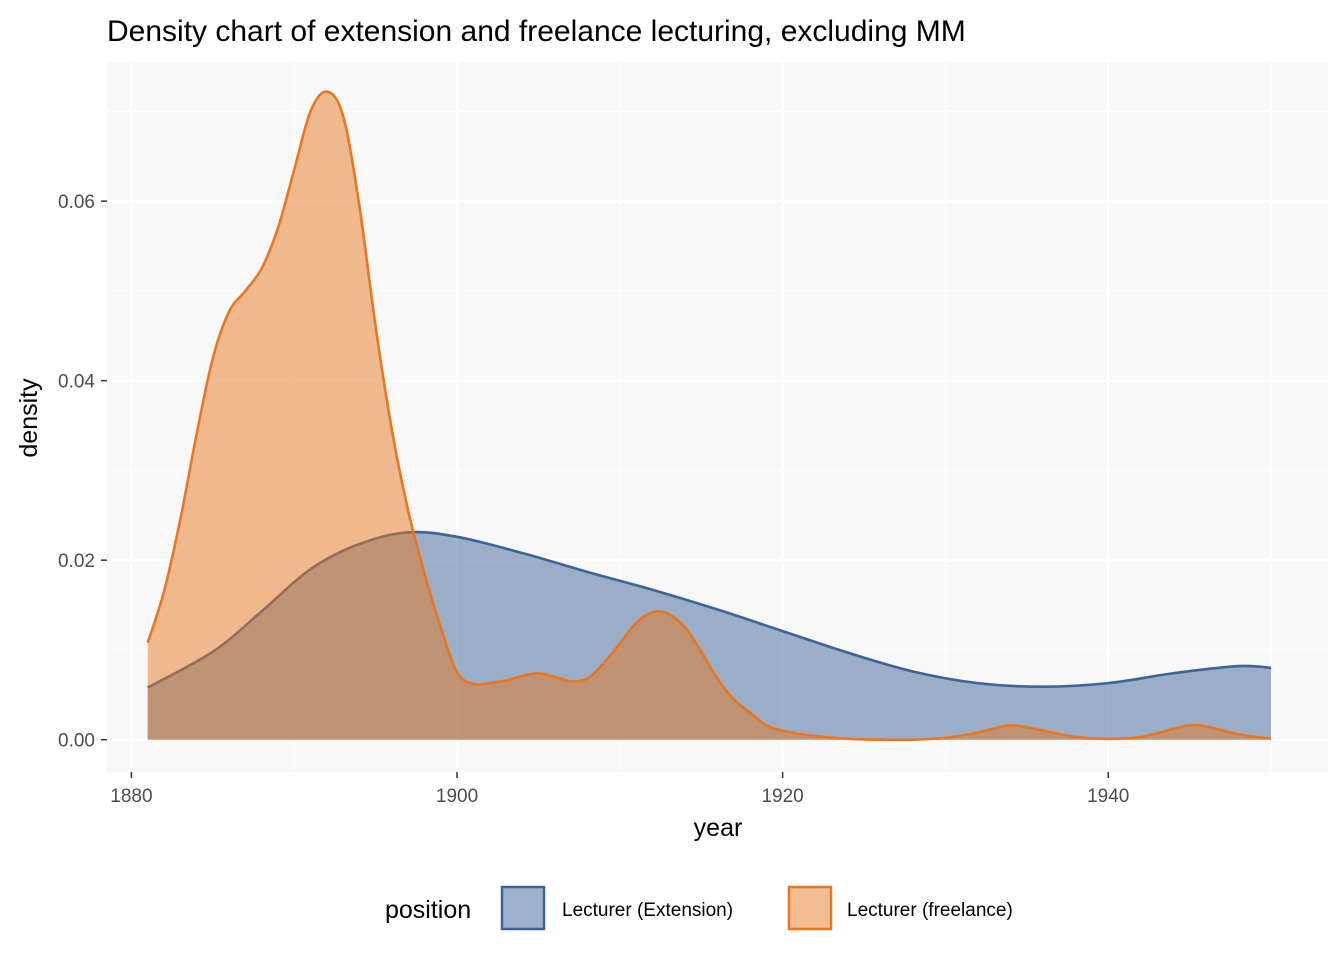 The width and height of the screenshot is (1344, 960). What do you see at coordinates (29, 418) in the screenshot?
I see `y-axis-title: density` at bounding box center [29, 418].